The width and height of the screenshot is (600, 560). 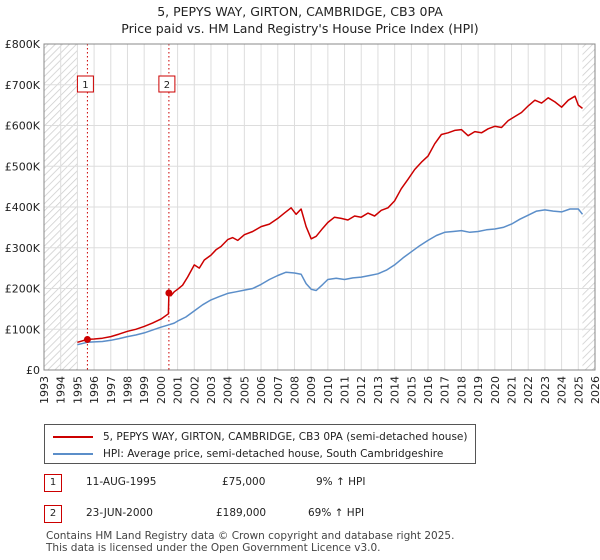 I want to click on x-tick-label: 1994, so click(x=61, y=390).